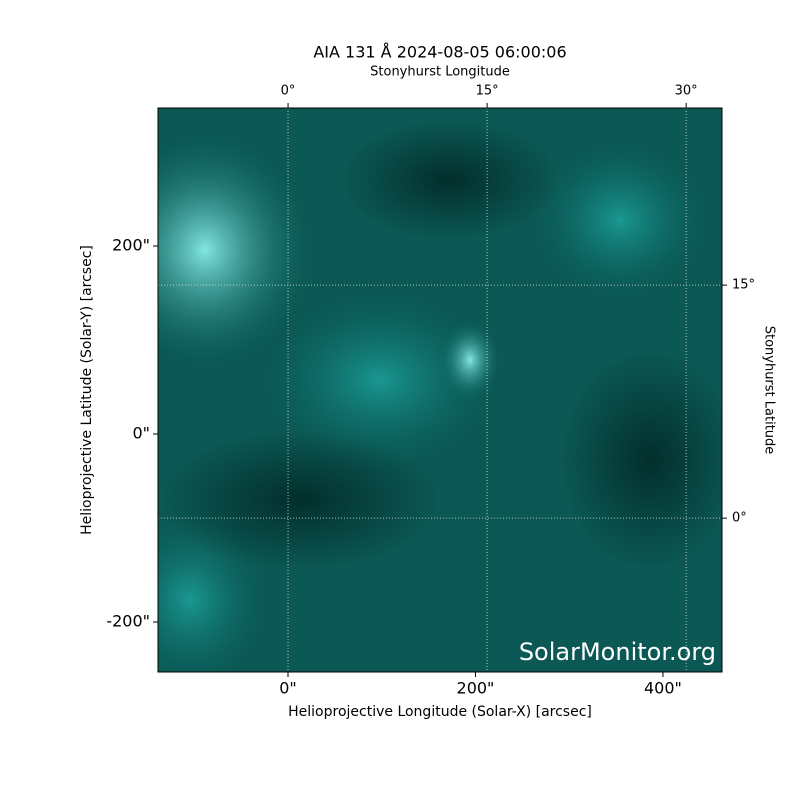  I want to click on y-tick-label: 0", so click(141, 432).